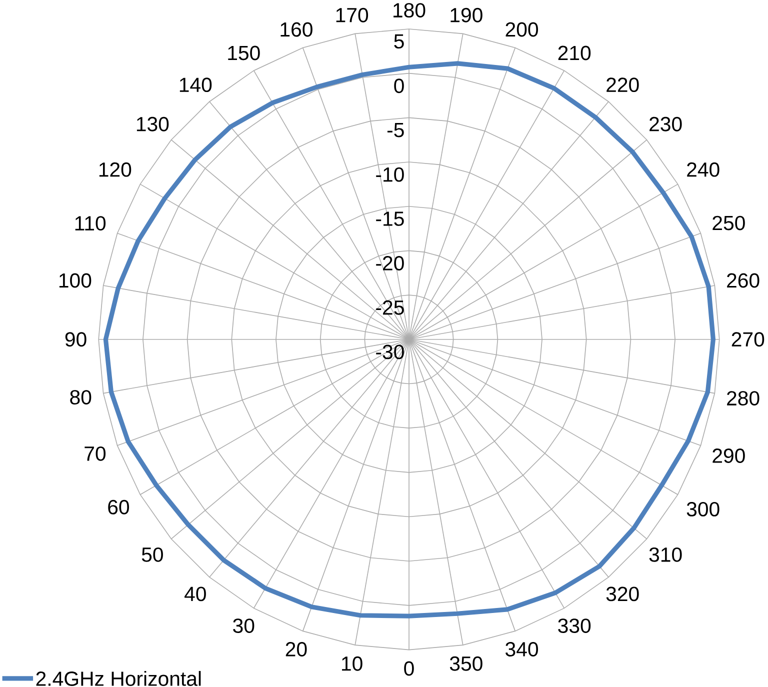 This screenshot has width=768, height=687. Describe the element at coordinates (574, 626) in the screenshot. I see `spoke-label: 330` at that location.